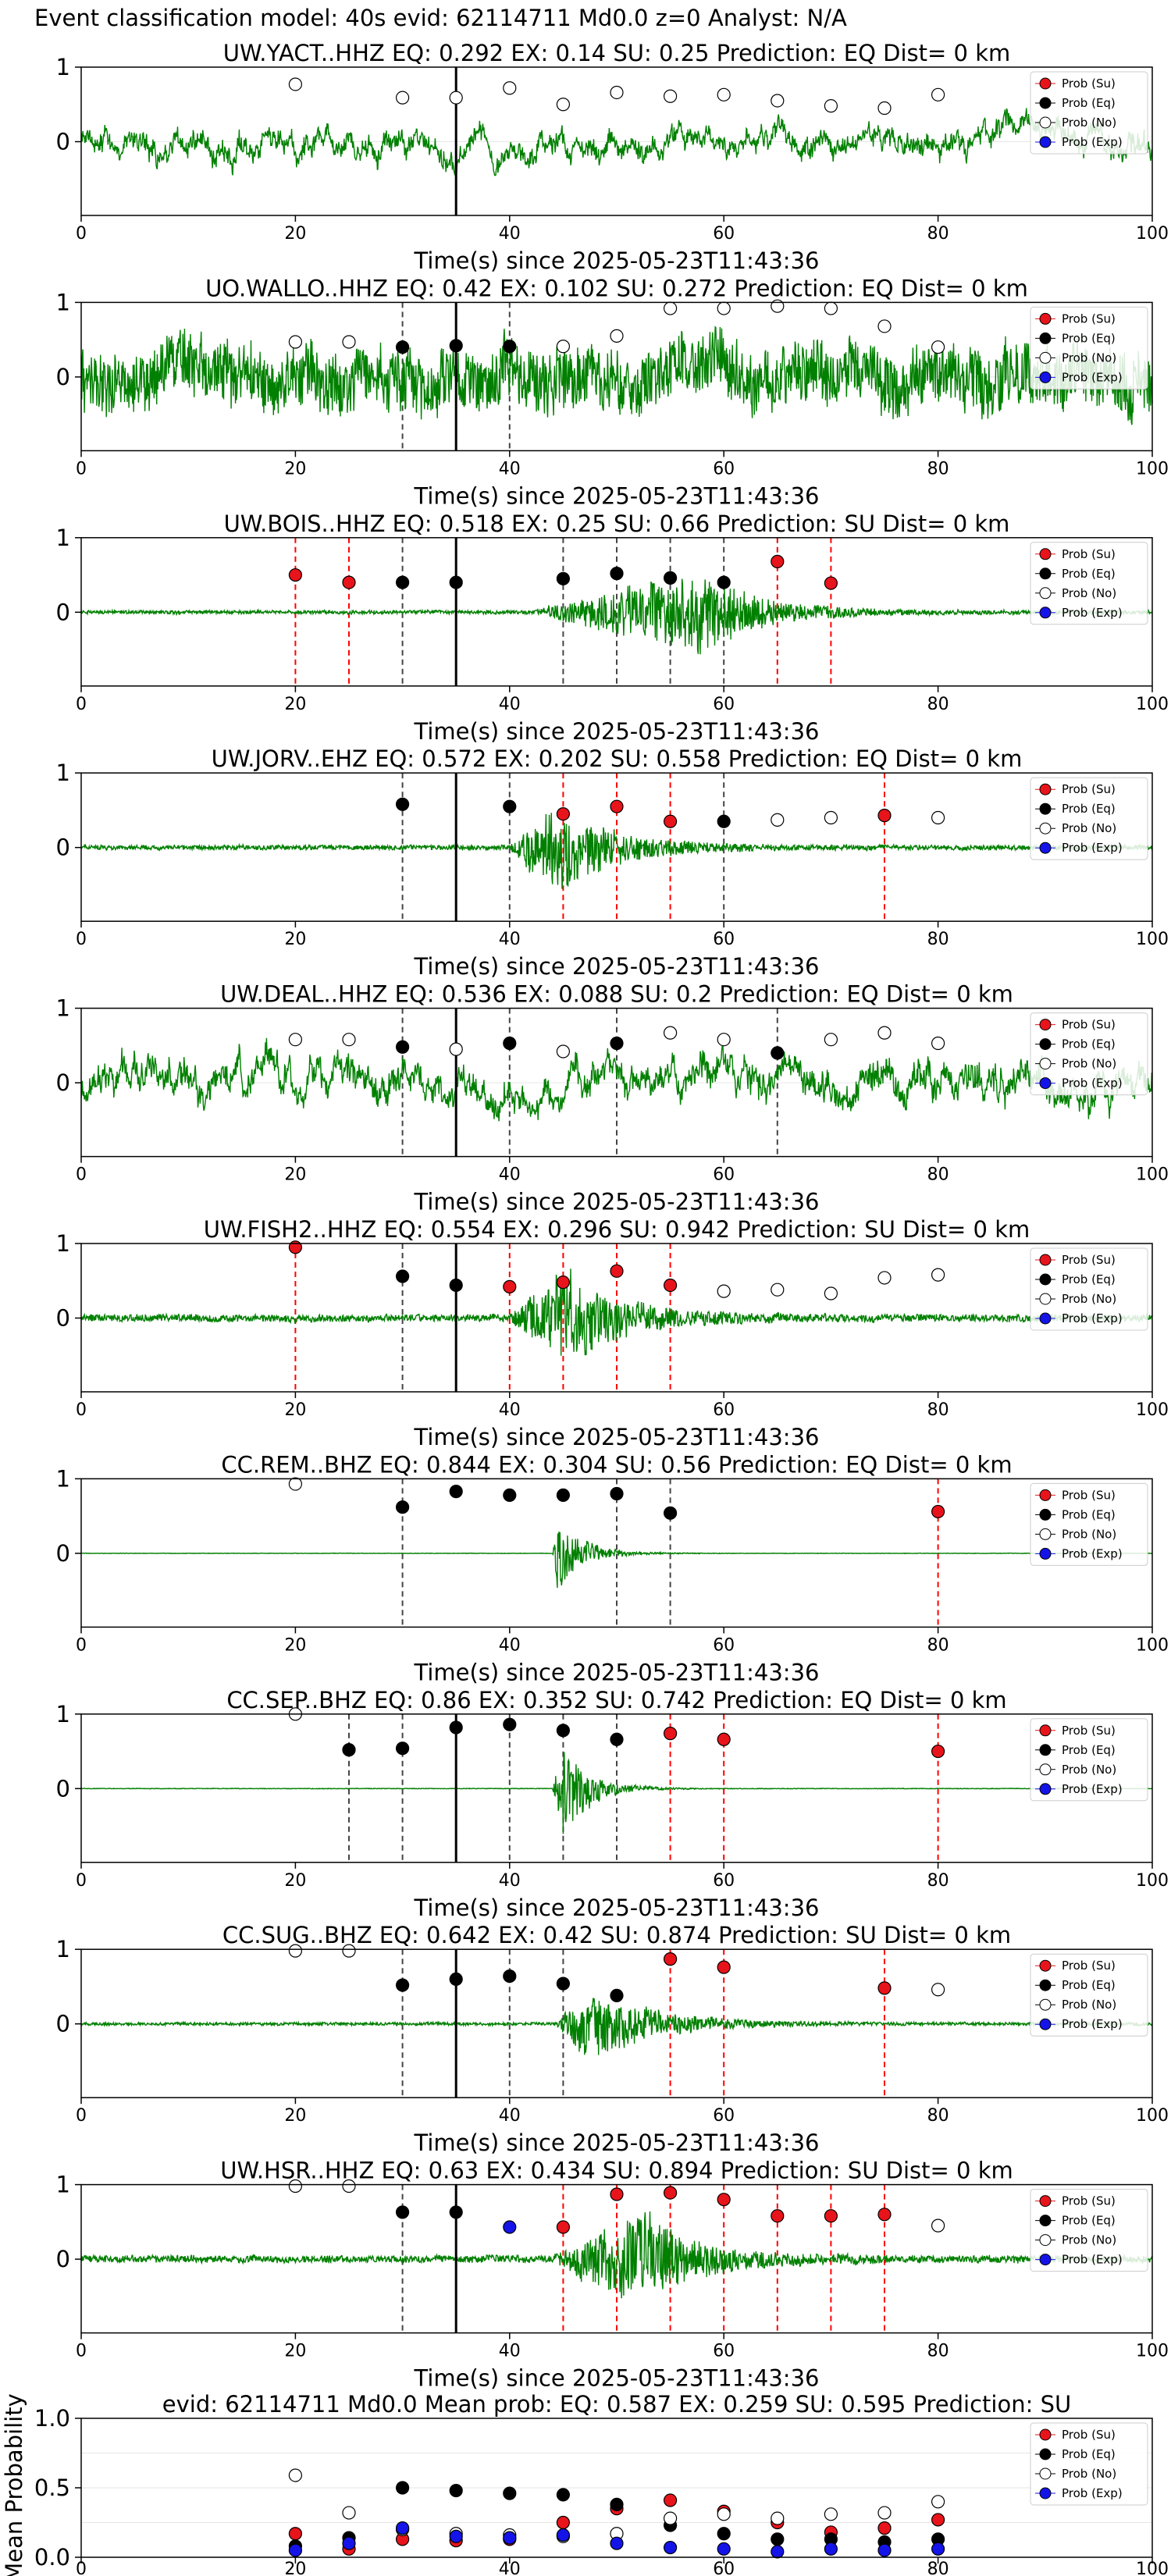 This screenshot has width=1171, height=2576. I want to click on legend-frame, so click(1089, 1995).